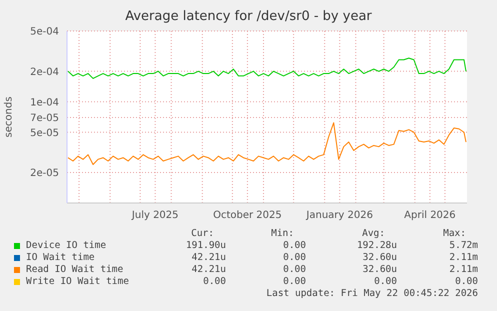  I want to click on y-tick-label: 2e-04, so click(44, 72).